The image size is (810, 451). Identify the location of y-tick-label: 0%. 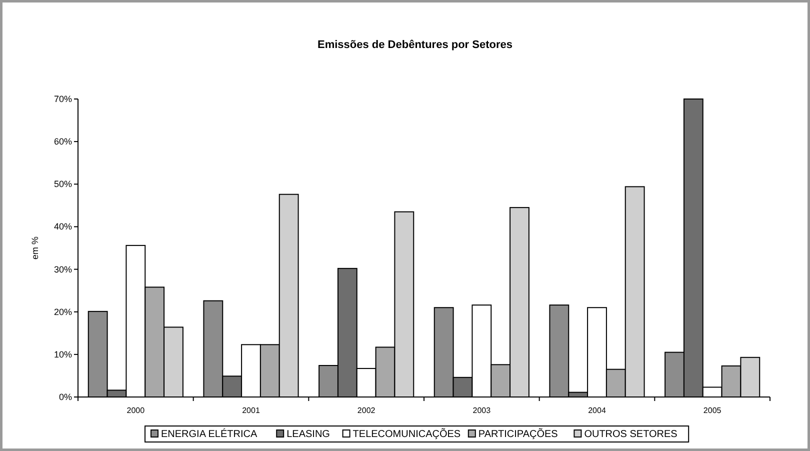
(65, 397).